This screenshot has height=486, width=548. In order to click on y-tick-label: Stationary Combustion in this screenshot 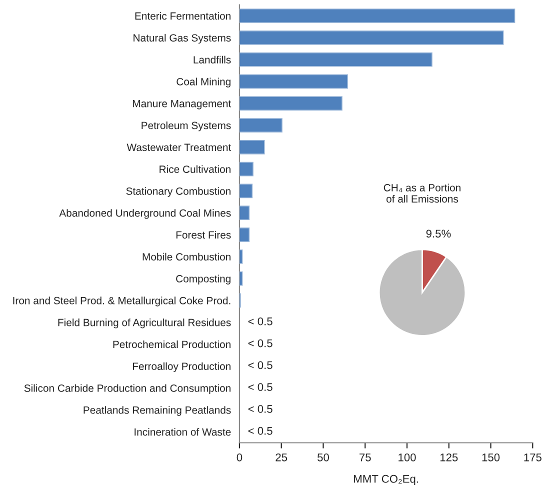, I will do `click(178, 192)`.